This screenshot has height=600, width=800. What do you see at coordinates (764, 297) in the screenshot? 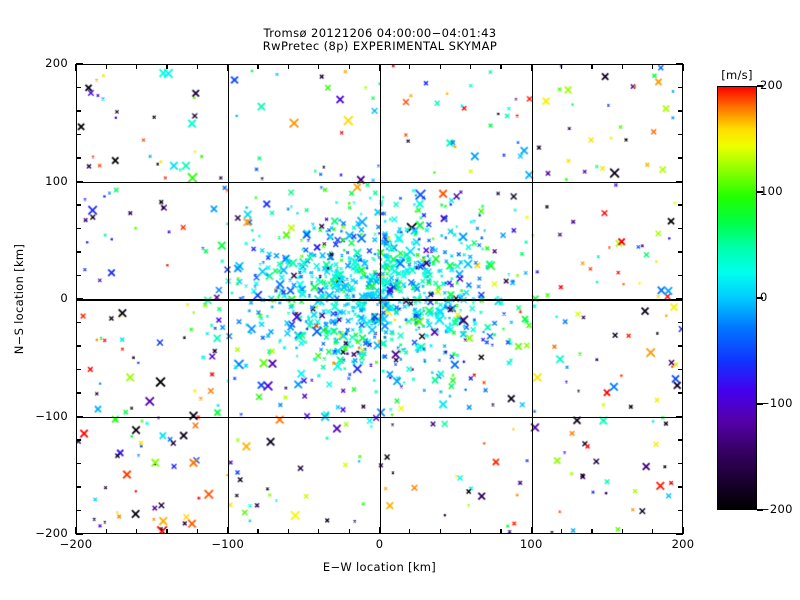
I see `colorbar-tick-label: 0` at bounding box center [764, 297].